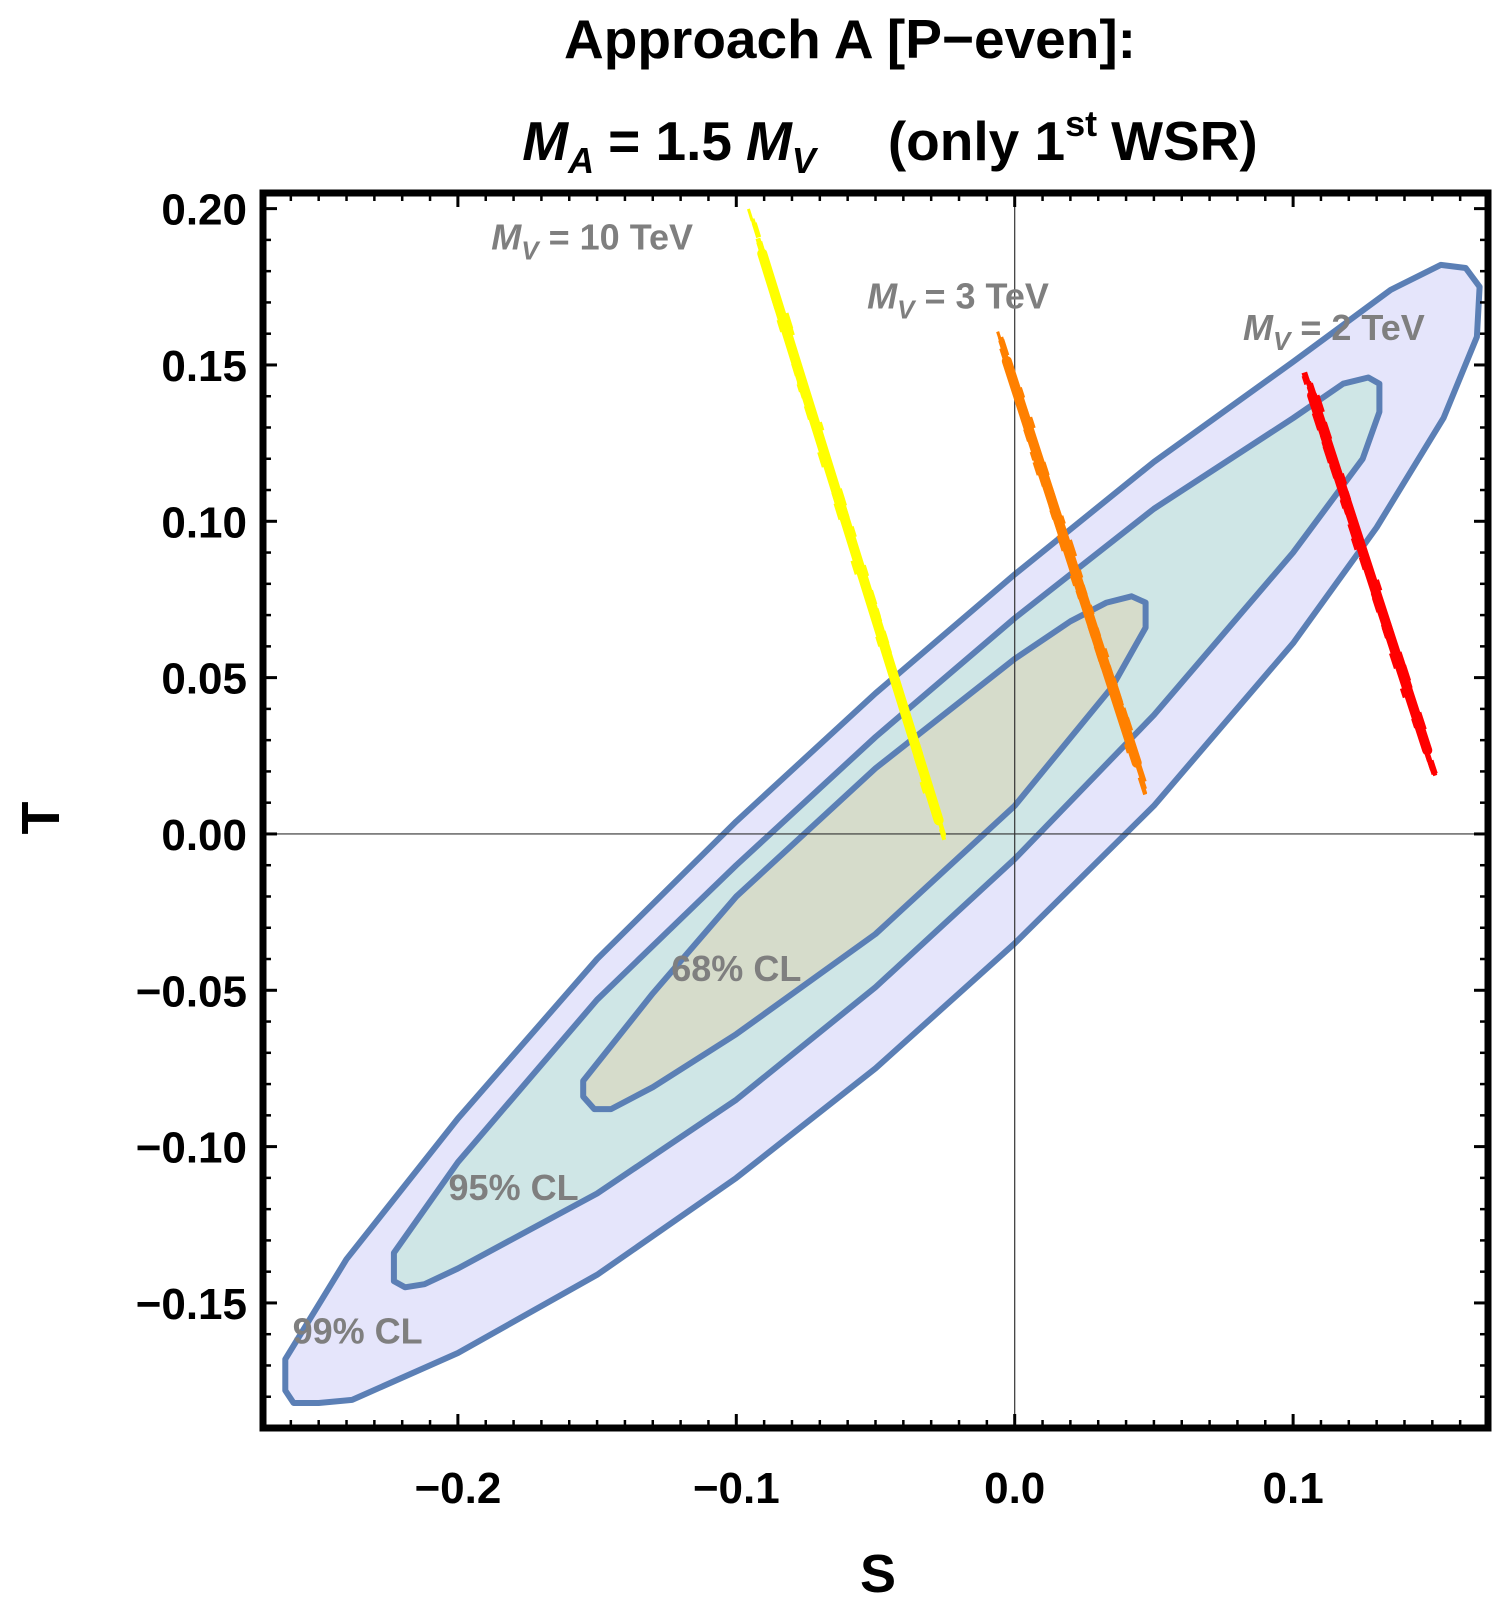 This screenshot has height=1604, width=1500. Describe the element at coordinates (889, 142) in the screenshot. I see `chart-title-line2: MA = 1.5 MV (only 1st WSR)` at that location.